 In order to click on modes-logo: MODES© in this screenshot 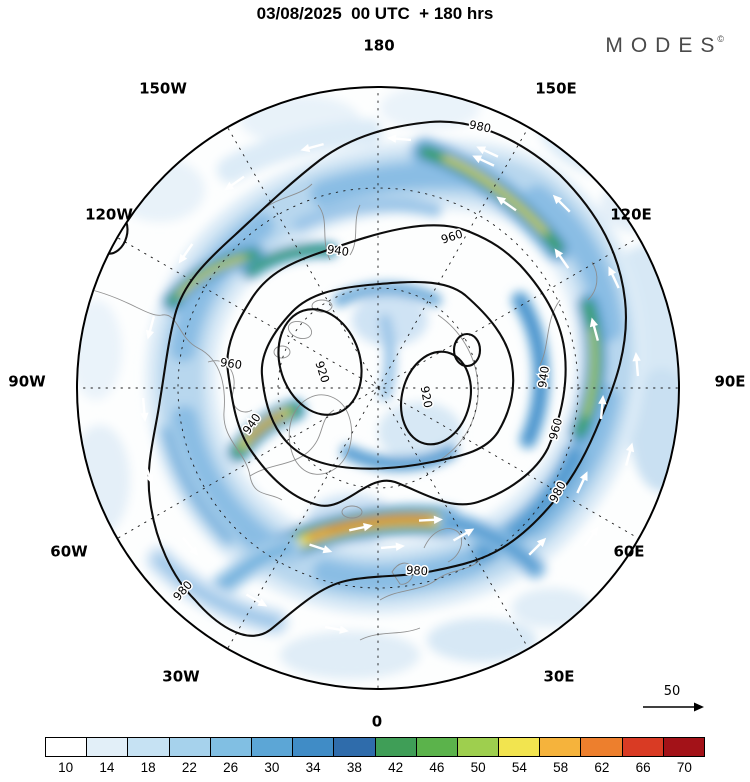, I will do `click(664, 46)`.